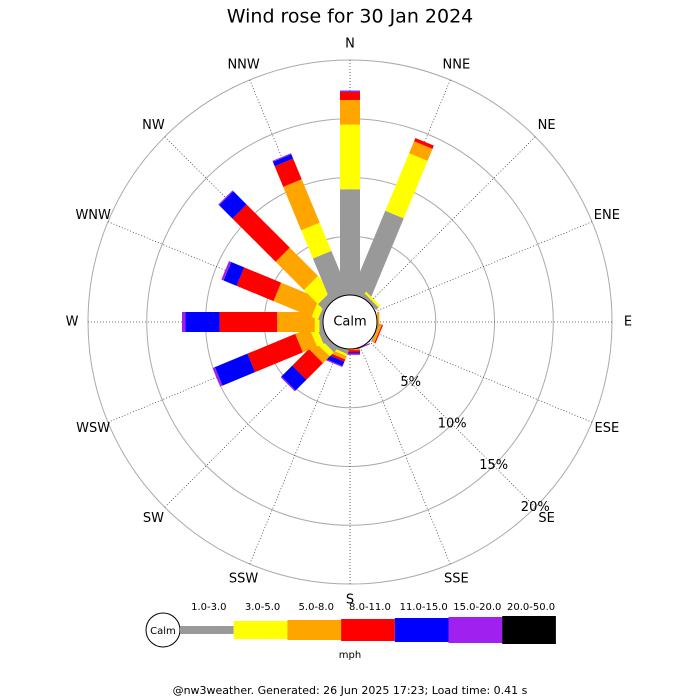 This screenshot has height=700, width=700. I want to click on legend-label: 1.0-3.0, so click(208, 607).